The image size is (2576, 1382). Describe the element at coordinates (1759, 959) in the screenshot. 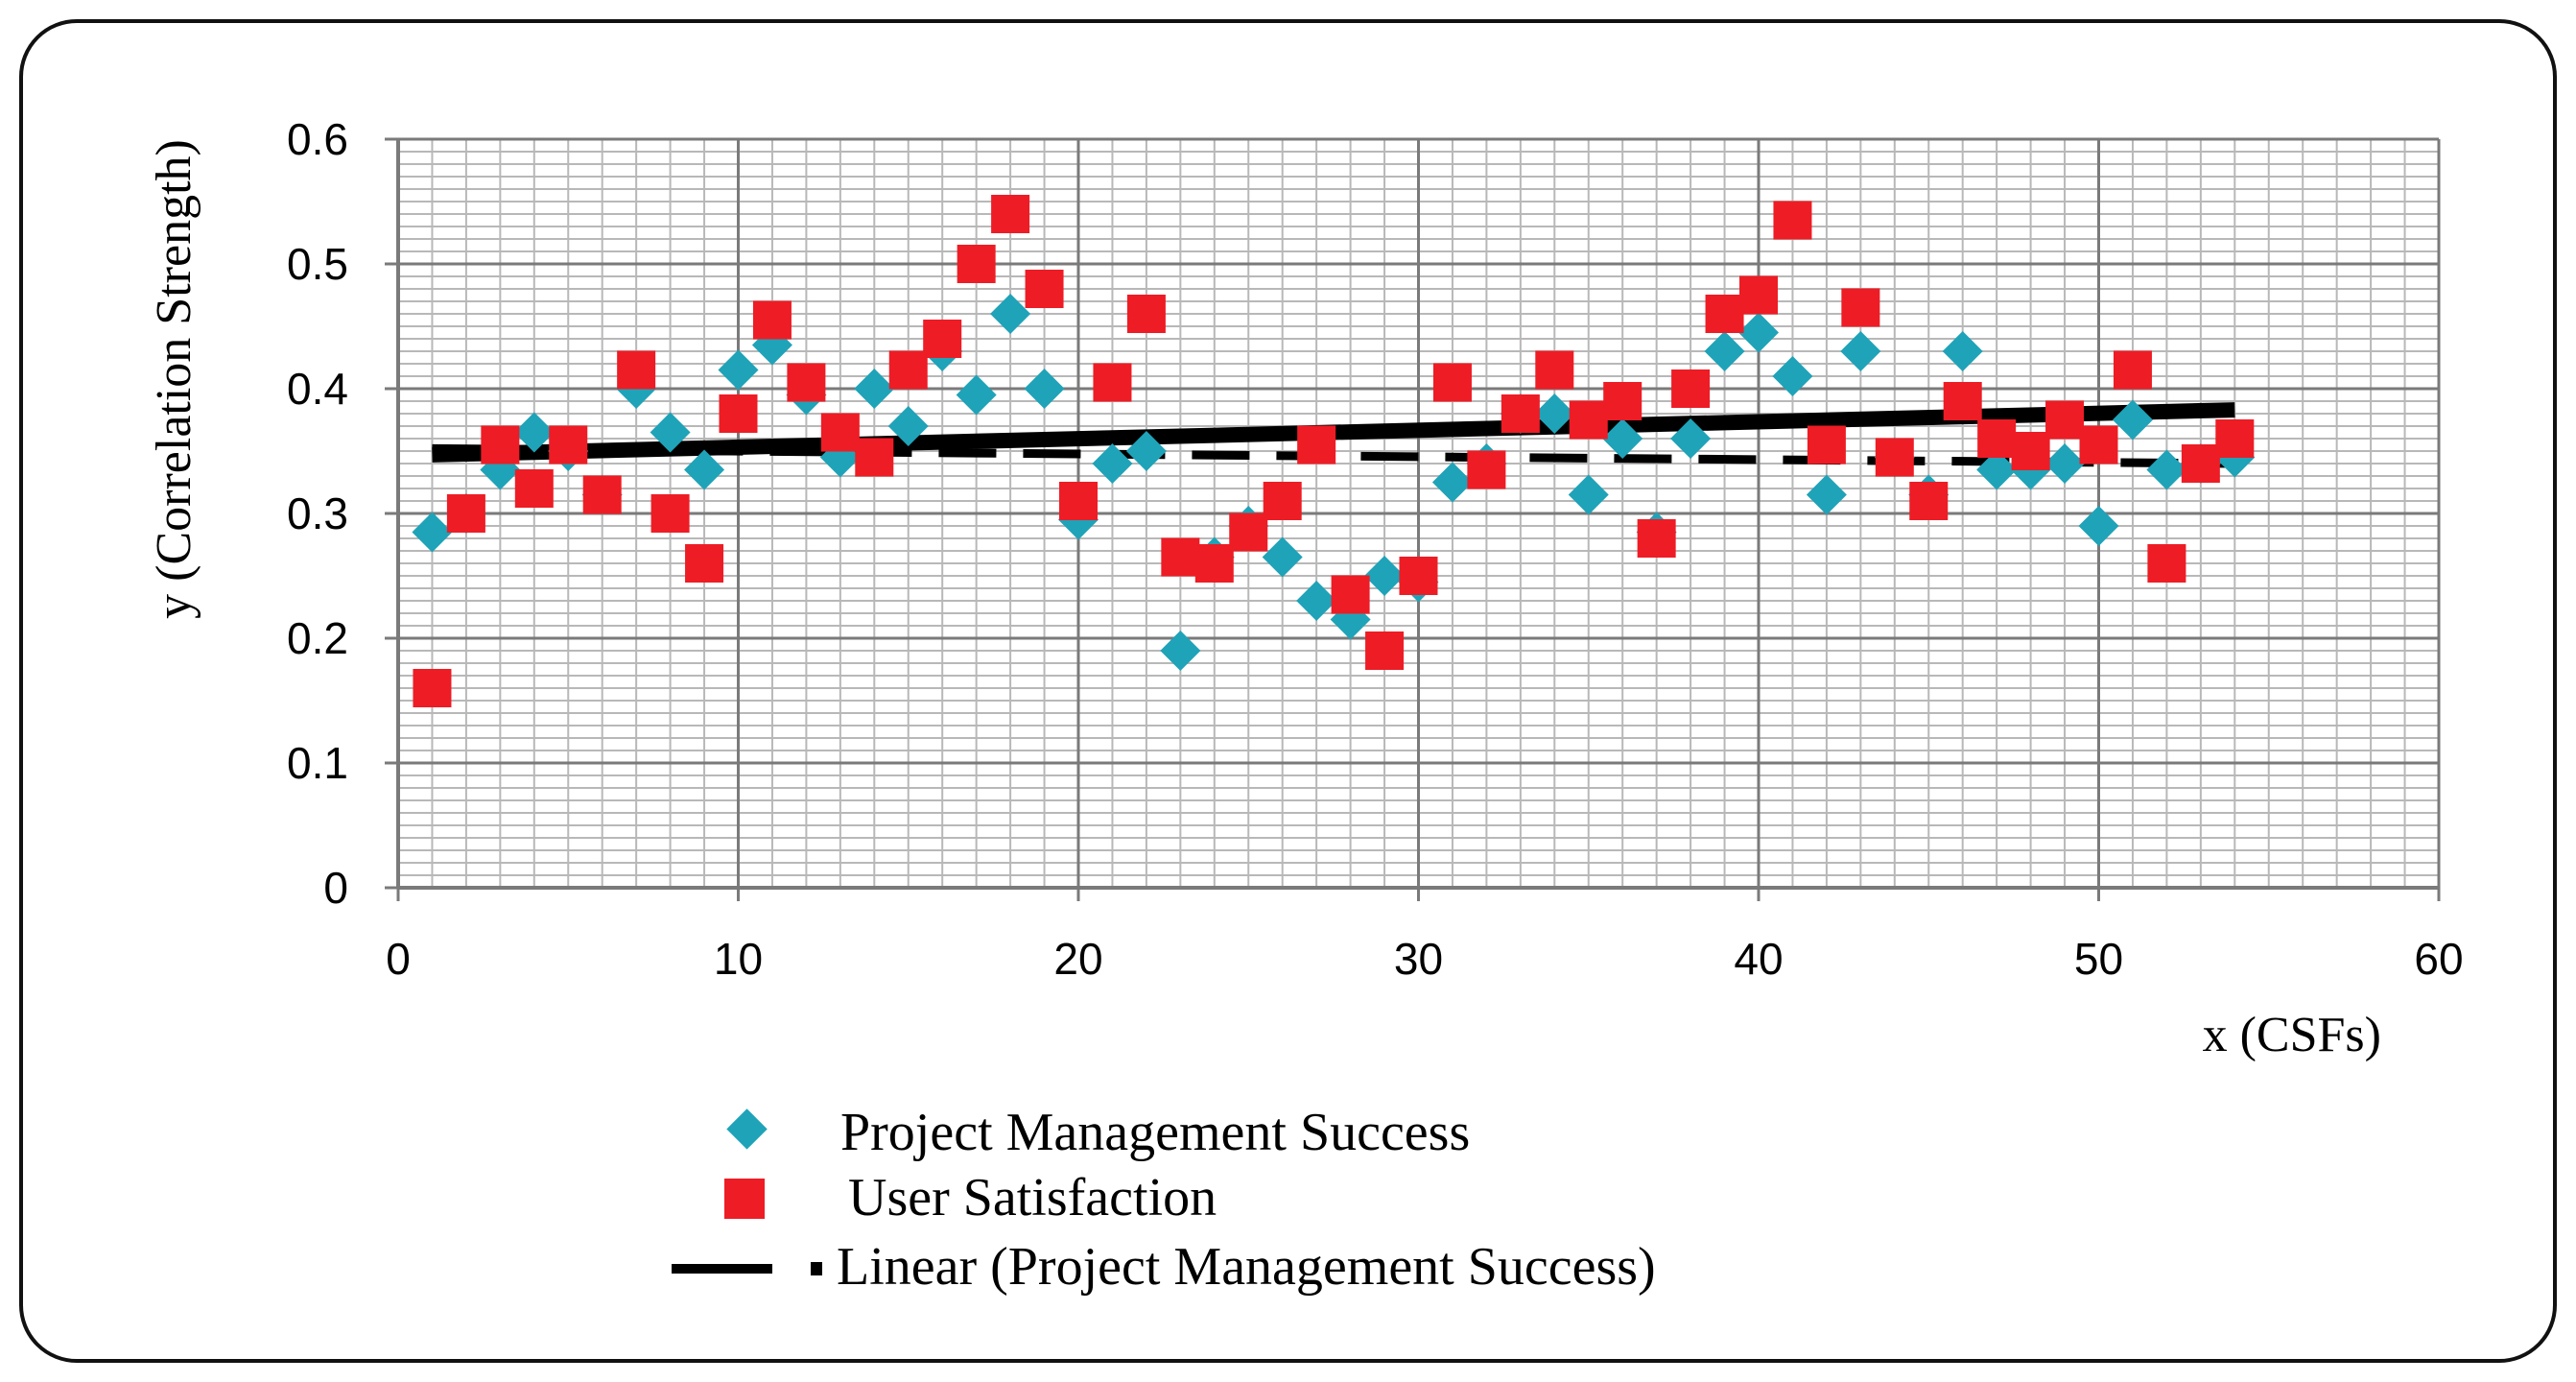

I see `x-tick-label: 40` at that location.